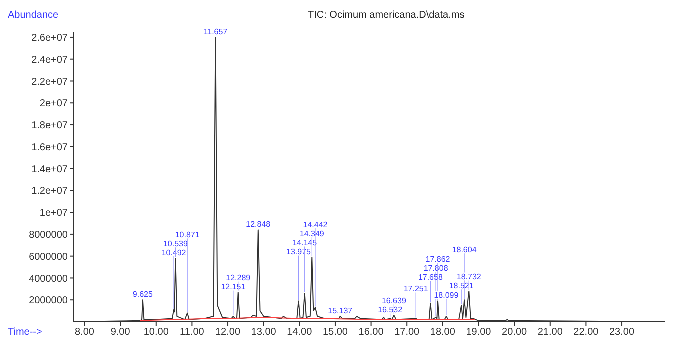 This screenshot has width=685, height=358. What do you see at coordinates (305, 243) in the screenshot?
I see `annotation: 14.145` at bounding box center [305, 243].